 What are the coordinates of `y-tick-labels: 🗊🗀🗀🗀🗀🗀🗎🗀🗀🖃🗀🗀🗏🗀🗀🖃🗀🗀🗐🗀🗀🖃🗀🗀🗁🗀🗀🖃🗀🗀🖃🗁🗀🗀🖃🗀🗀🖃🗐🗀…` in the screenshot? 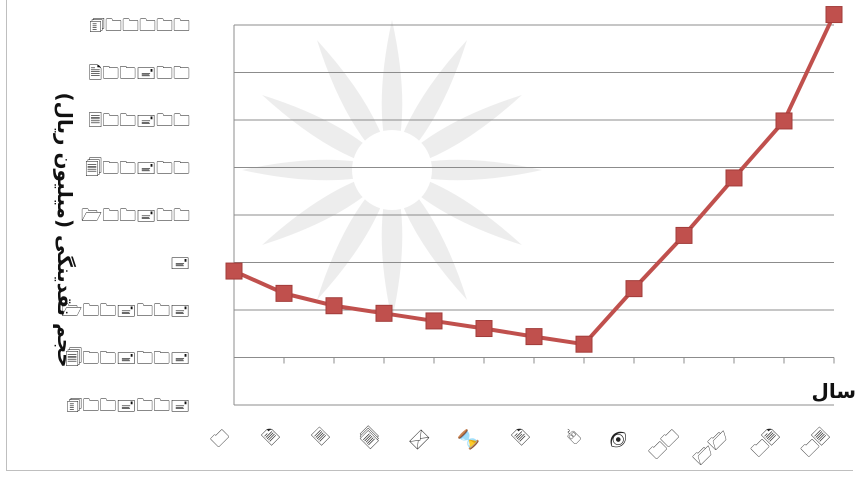 It's located at (125, 216).